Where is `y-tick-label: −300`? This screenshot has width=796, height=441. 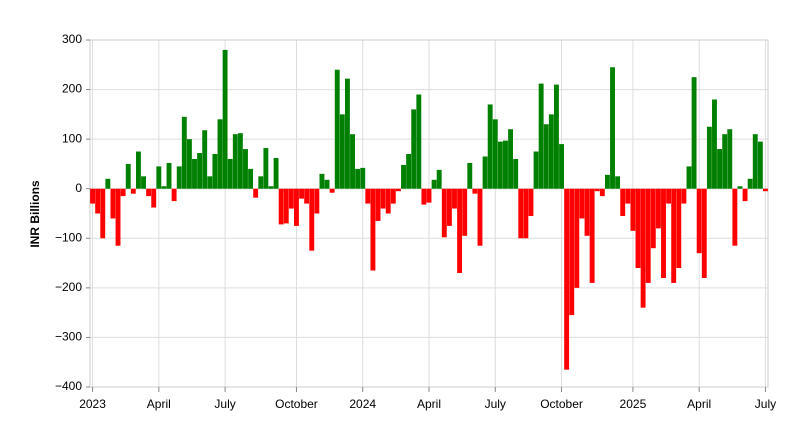
y-tick-label: −300 is located at coordinates (68, 337).